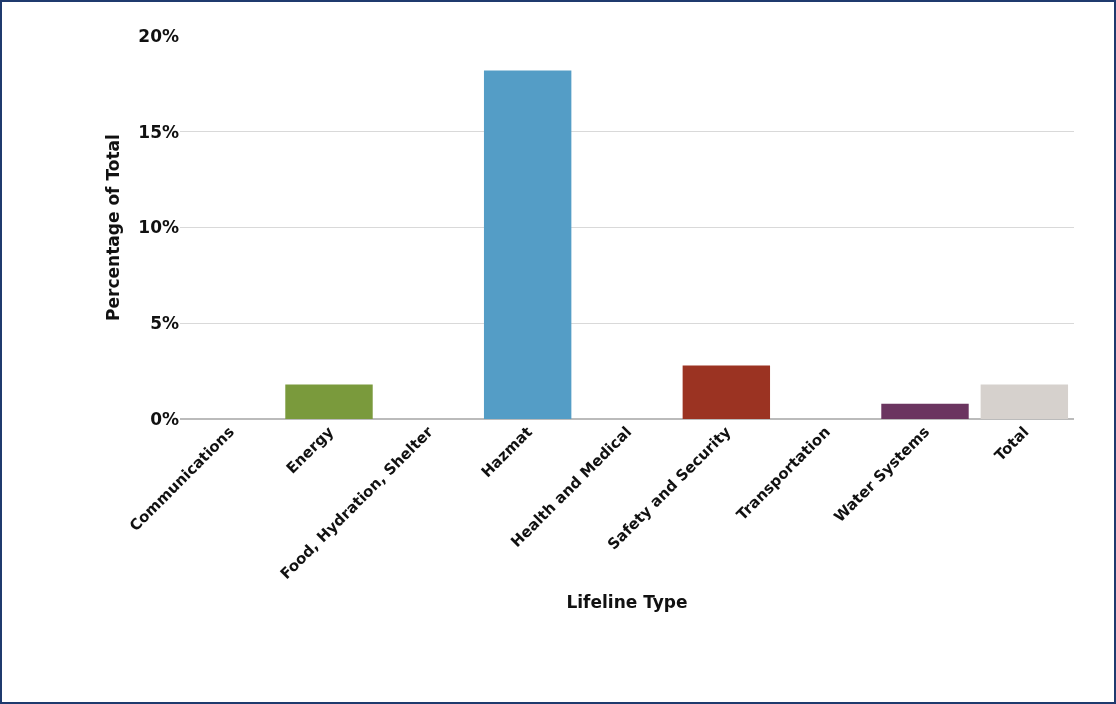 This screenshot has height=704, width=1116. I want to click on y-tick-label: 0%, so click(164, 418).